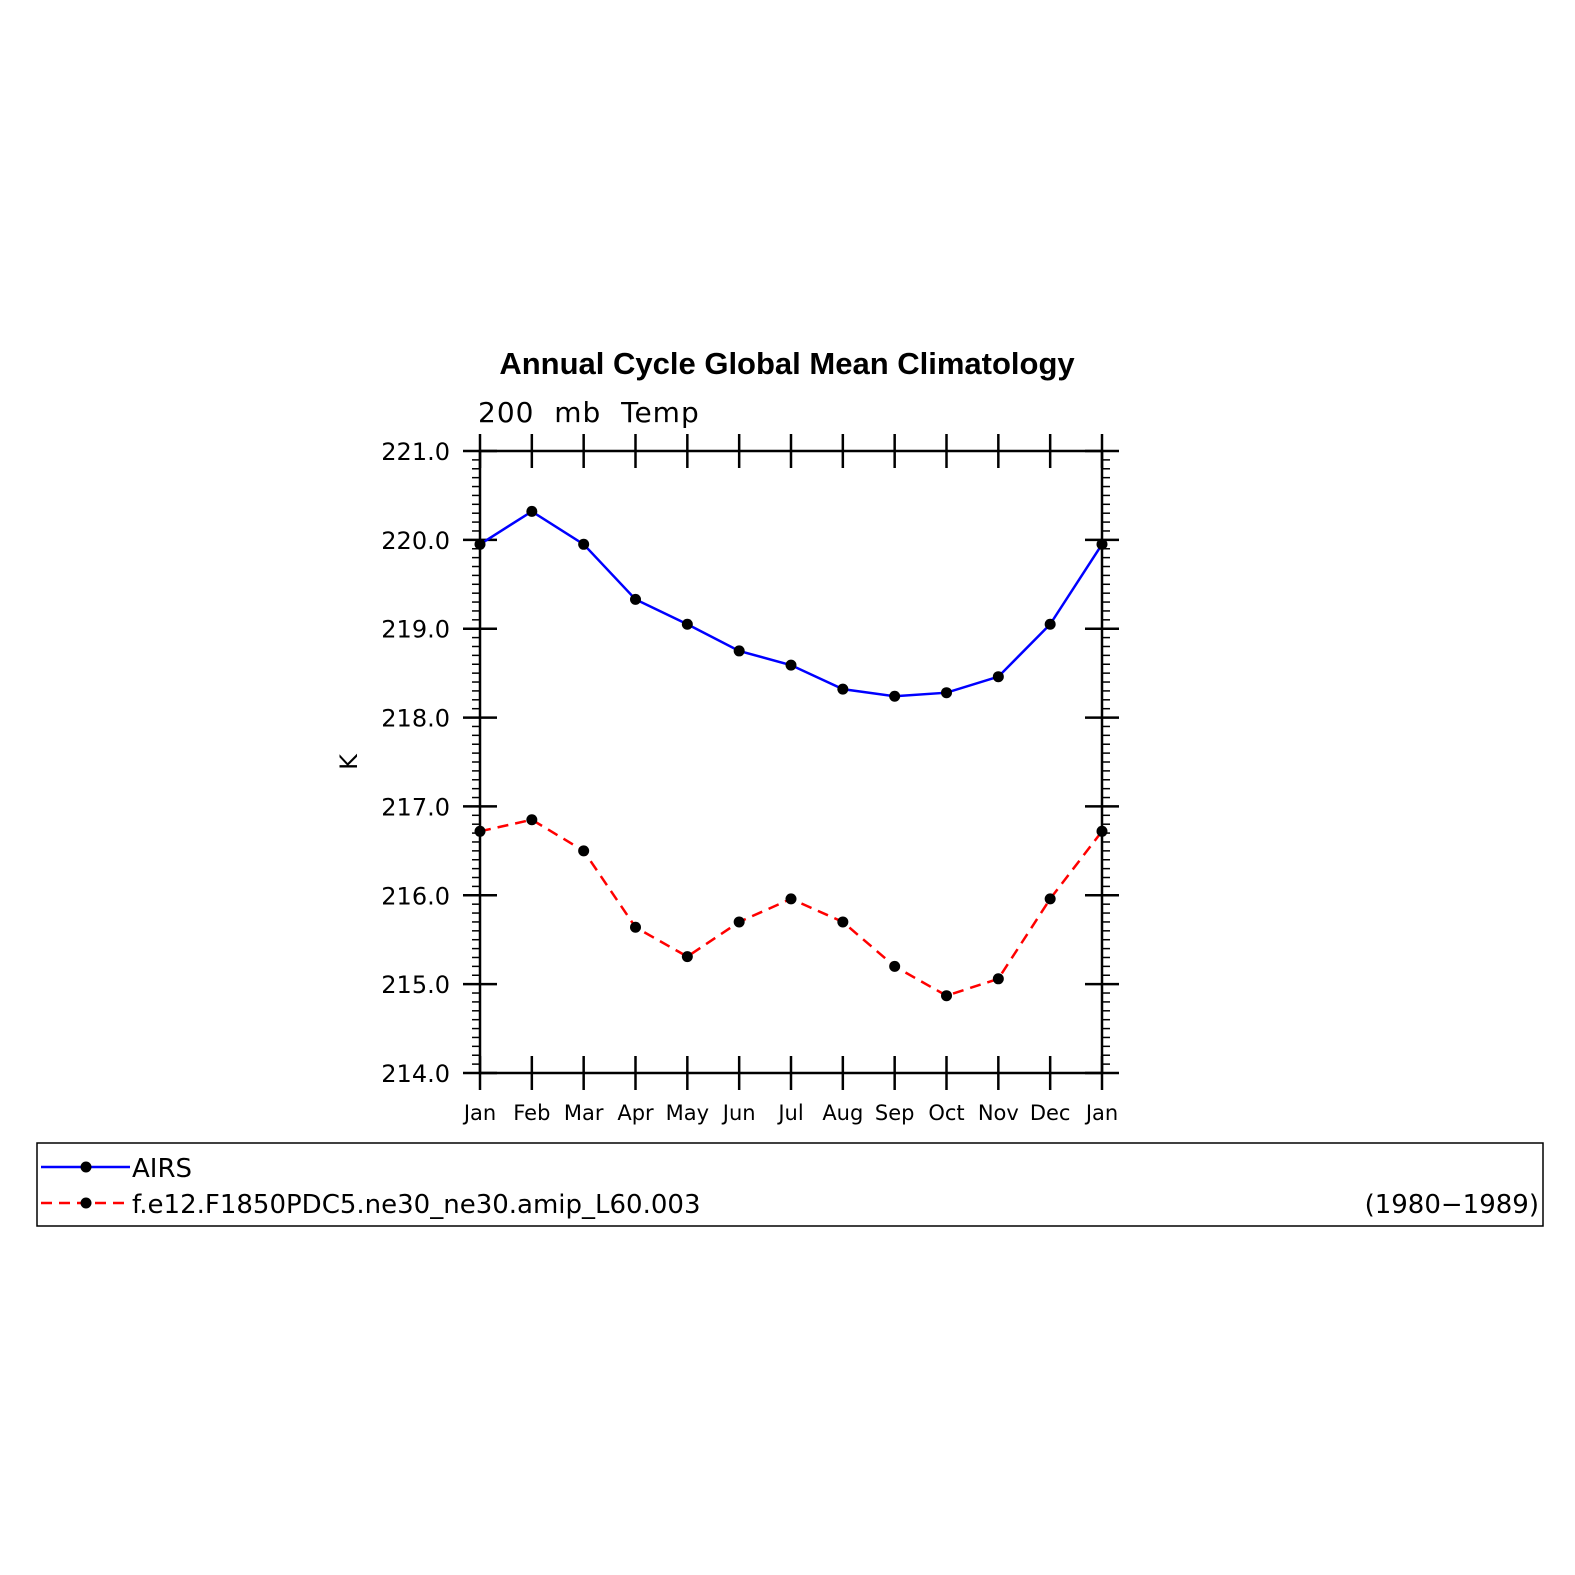 This screenshot has width=1575, height=1575. Describe the element at coordinates (1050, 1113) in the screenshot. I see `x-tick-label: Dec` at that location.